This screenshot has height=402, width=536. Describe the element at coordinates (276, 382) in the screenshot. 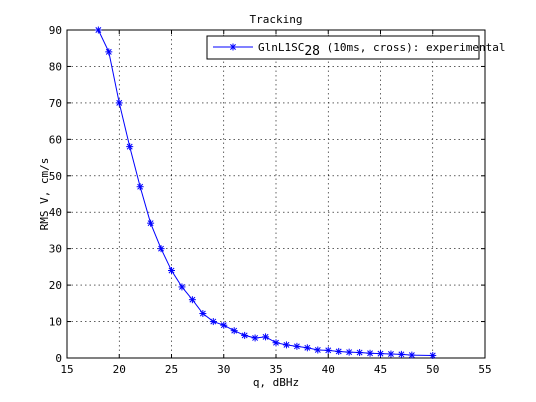

I see `x-axis-label: q, dBHz` at that location.